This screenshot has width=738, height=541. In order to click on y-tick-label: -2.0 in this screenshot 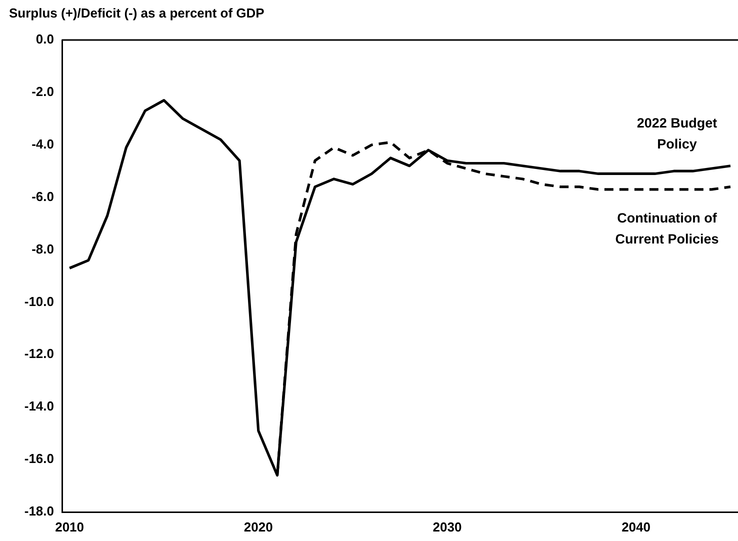, I will do `click(43, 92)`.